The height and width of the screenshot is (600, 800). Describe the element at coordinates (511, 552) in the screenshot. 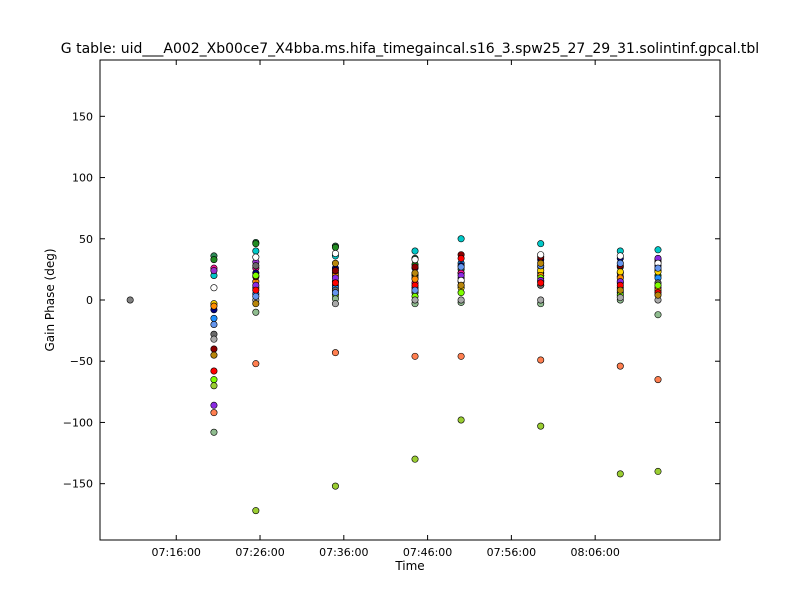

I see `x-tick-label: 07:56:00` at that location.